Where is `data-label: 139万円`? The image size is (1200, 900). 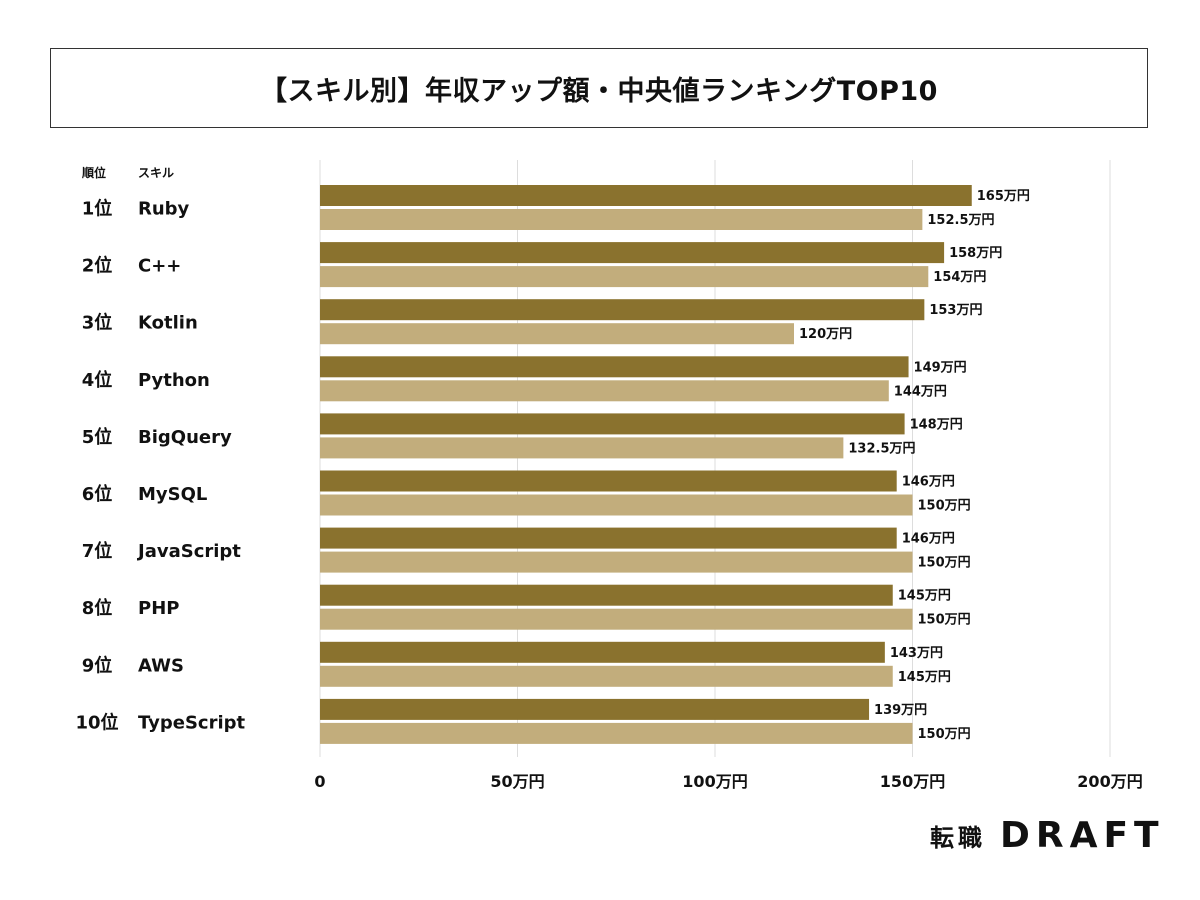
data-label: 139万円 is located at coordinates (900, 710).